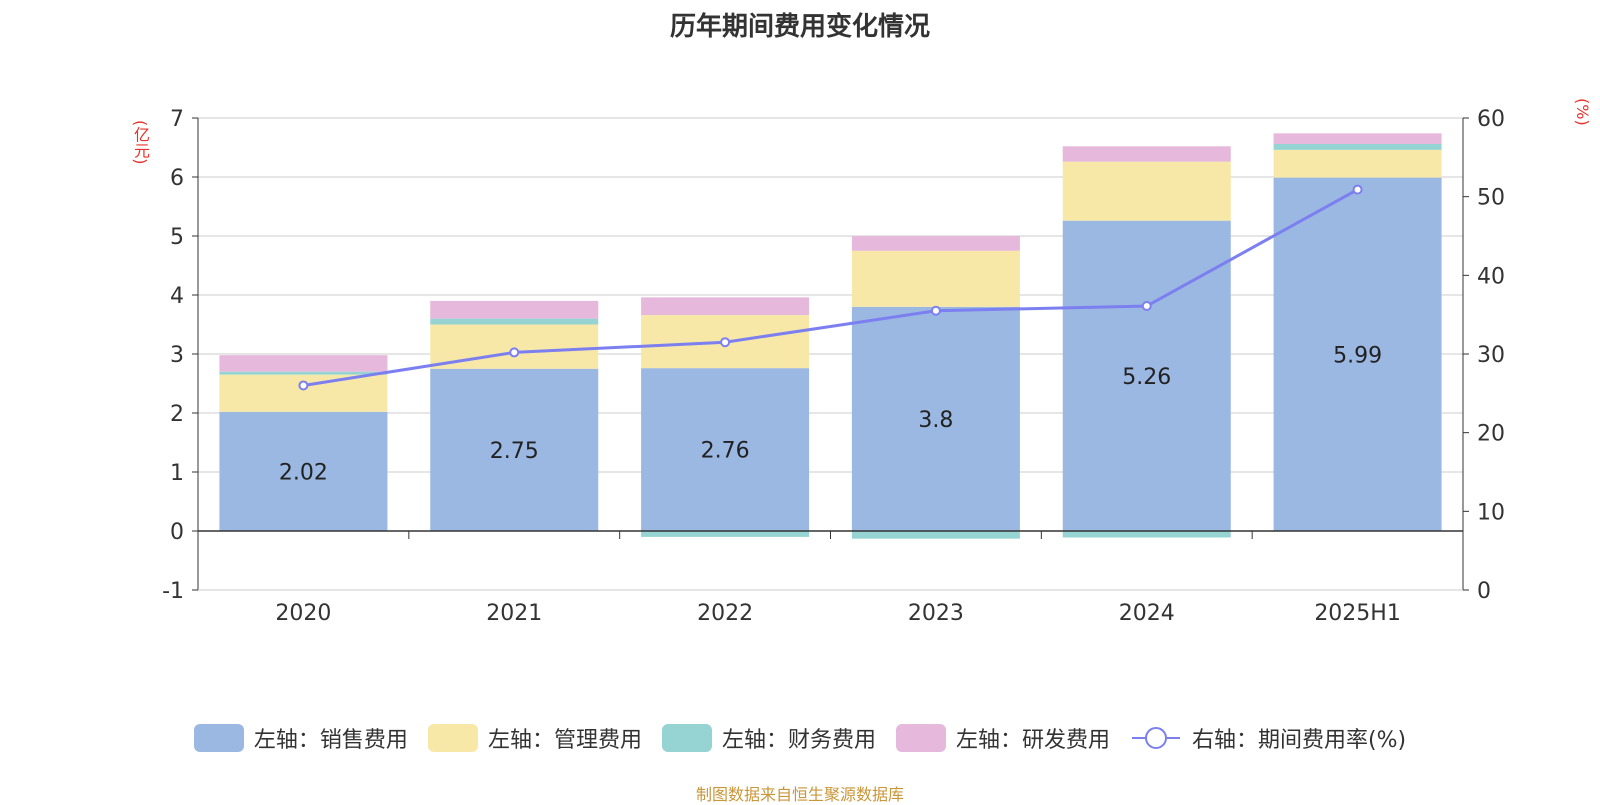 The width and height of the screenshot is (1600, 805). Describe the element at coordinates (1032, 740) in the screenshot. I see `legend-label-rd: 左轴：研发费用` at that location.